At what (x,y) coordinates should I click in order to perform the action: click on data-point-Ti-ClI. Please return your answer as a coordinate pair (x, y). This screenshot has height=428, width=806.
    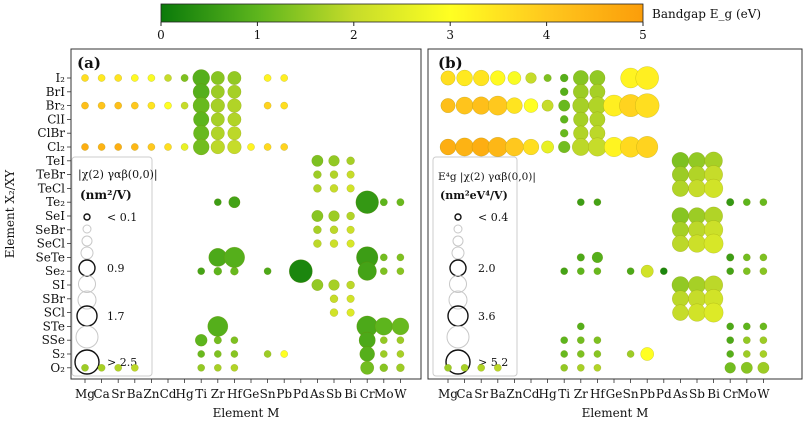
    Looking at the image, I should click on (564, 119).